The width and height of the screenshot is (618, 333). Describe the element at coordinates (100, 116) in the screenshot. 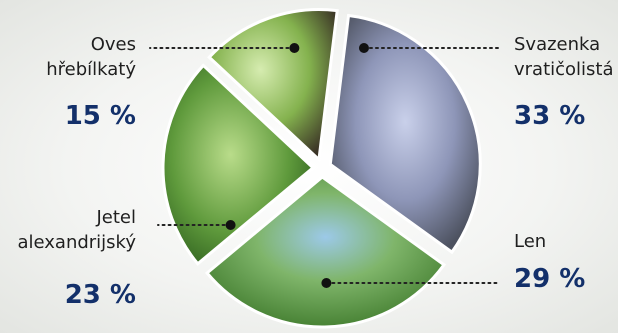

I see `slice-value-oves: 15 %` at that location.